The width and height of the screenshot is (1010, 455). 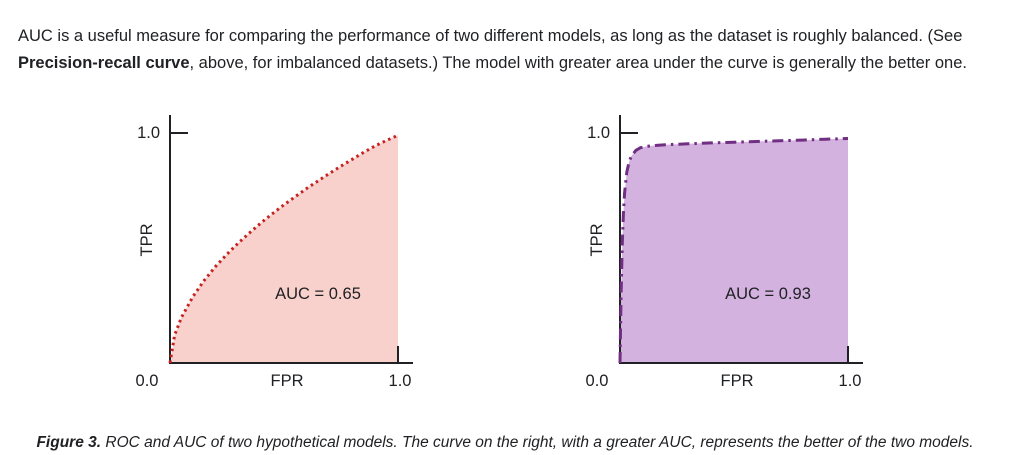 What do you see at coordinates (318, 294) in the screenshot?
I see `auc-annotation: AUC = 0.65` at bounding box center [318, 294].